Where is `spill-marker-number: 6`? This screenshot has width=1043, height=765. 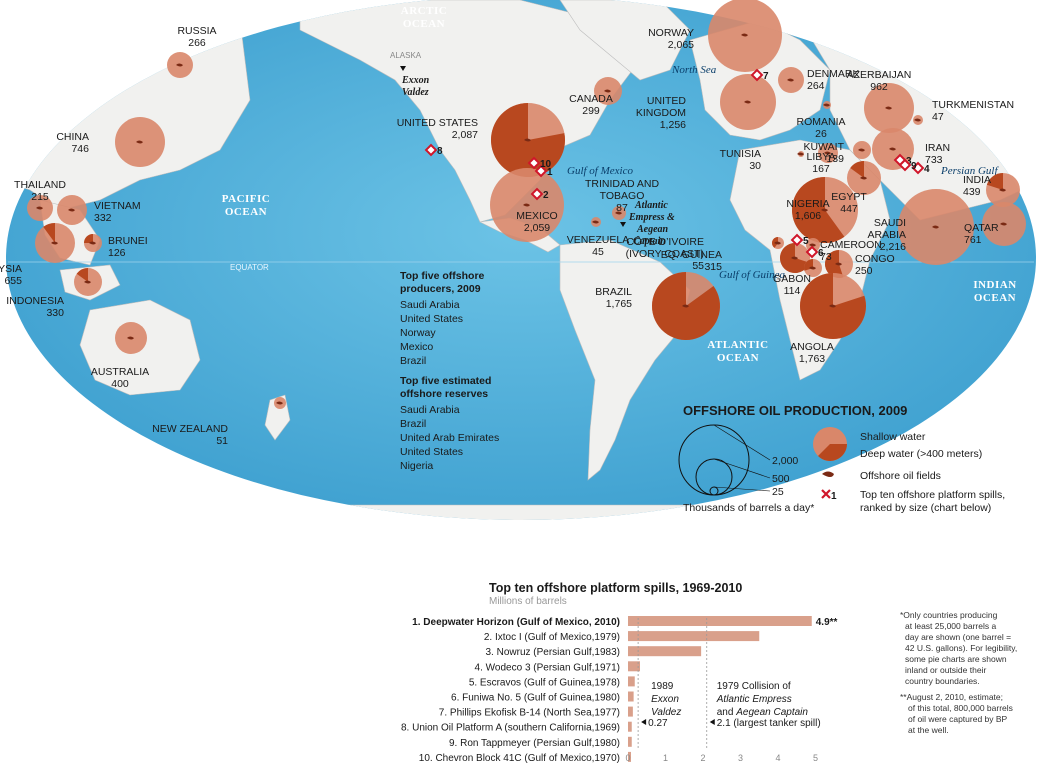 spill-marker-number: 6 is located at coordinates (821, 253).